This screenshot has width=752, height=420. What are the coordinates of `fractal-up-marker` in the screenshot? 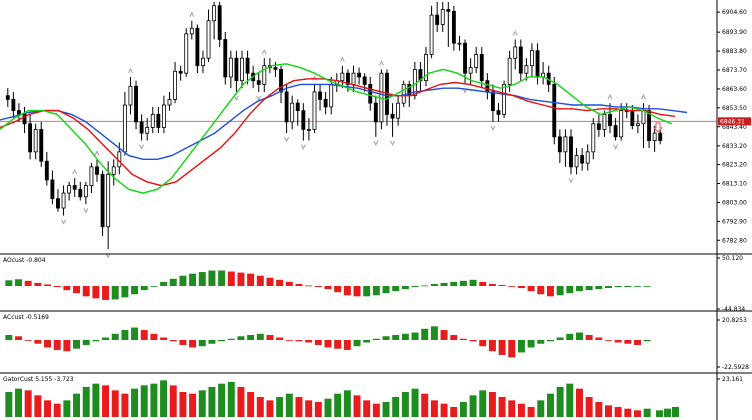 It's located at (342, 59).